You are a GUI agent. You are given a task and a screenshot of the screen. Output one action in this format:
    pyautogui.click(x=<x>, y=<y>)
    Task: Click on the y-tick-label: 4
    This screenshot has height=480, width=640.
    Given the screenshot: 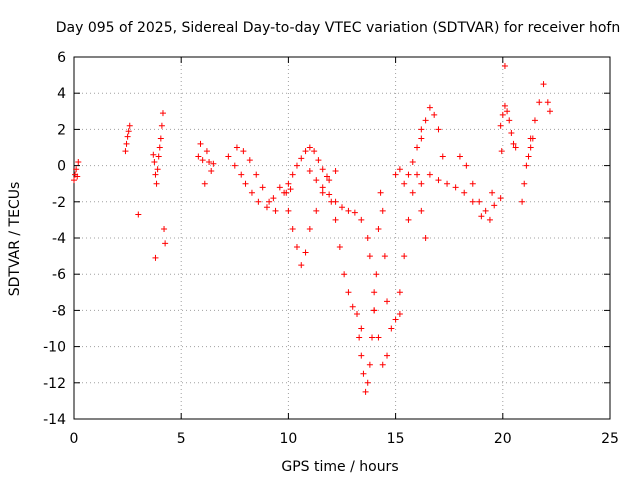 What is the action you would take?
    pyautogui.click(x=61, y=94)
    